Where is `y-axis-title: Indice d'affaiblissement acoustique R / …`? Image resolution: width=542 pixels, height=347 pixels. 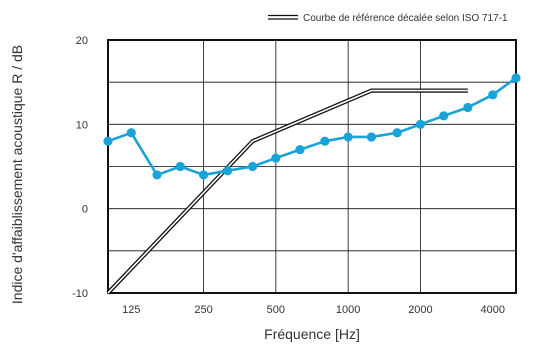 y-axis-title: Indice d'affaiblissement acoustique R / … is located at coordinates (17, 174).